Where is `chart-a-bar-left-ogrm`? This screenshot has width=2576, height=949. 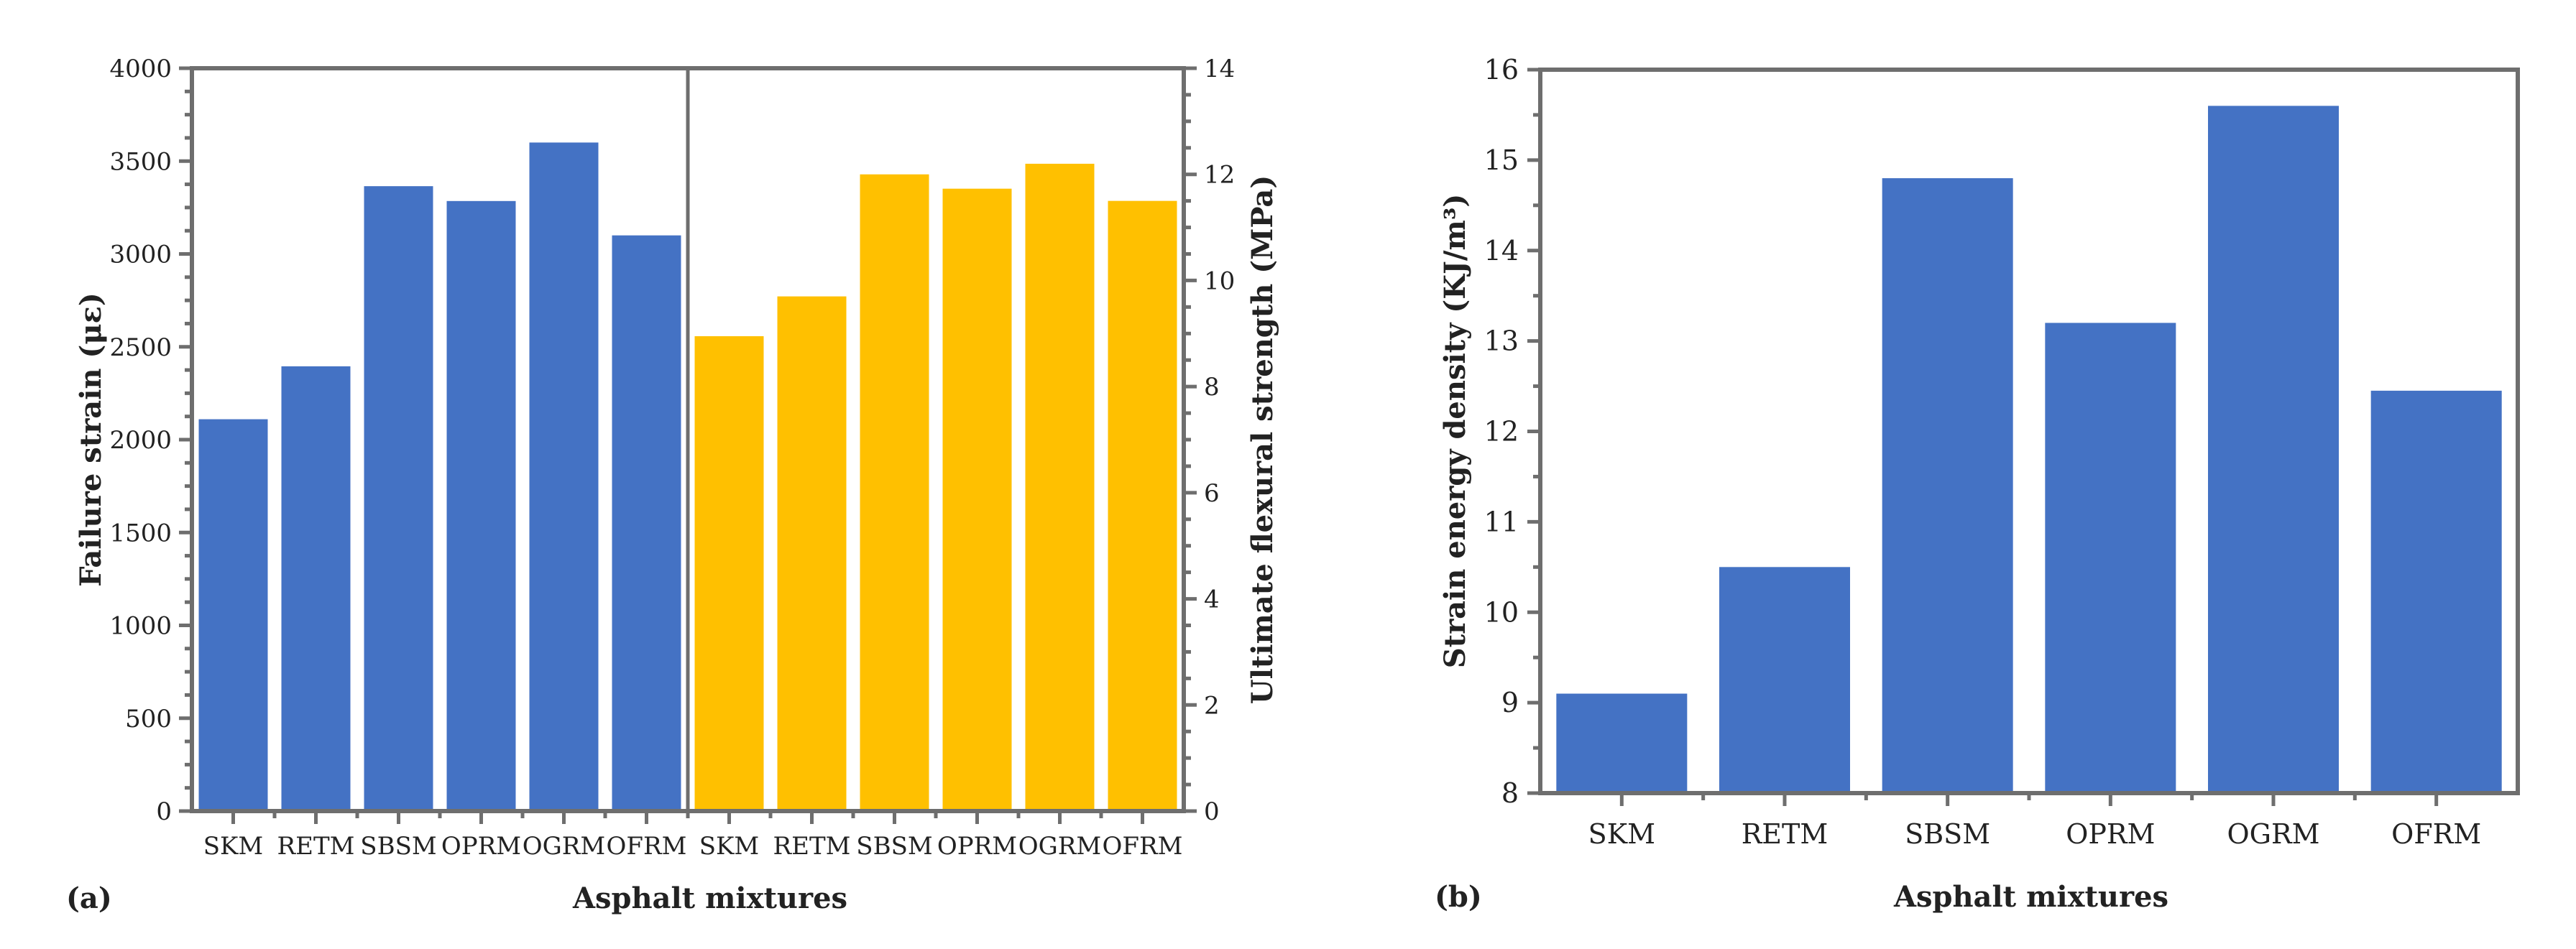
chart-a-bar-left-ogrm is located at coordinates (564, 477).